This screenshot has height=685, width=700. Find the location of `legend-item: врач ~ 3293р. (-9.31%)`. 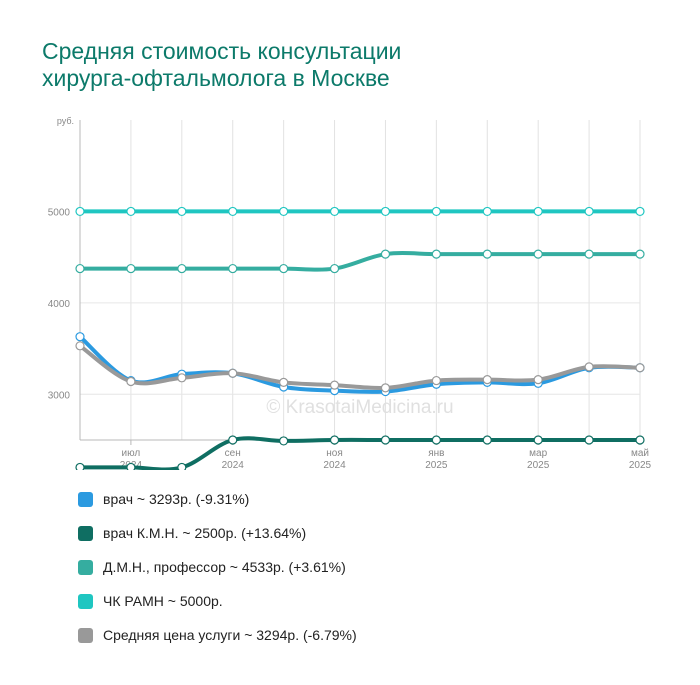

legend-item: врач ~ 3293р. (-9.31%) is located at coordinates (217, 499).